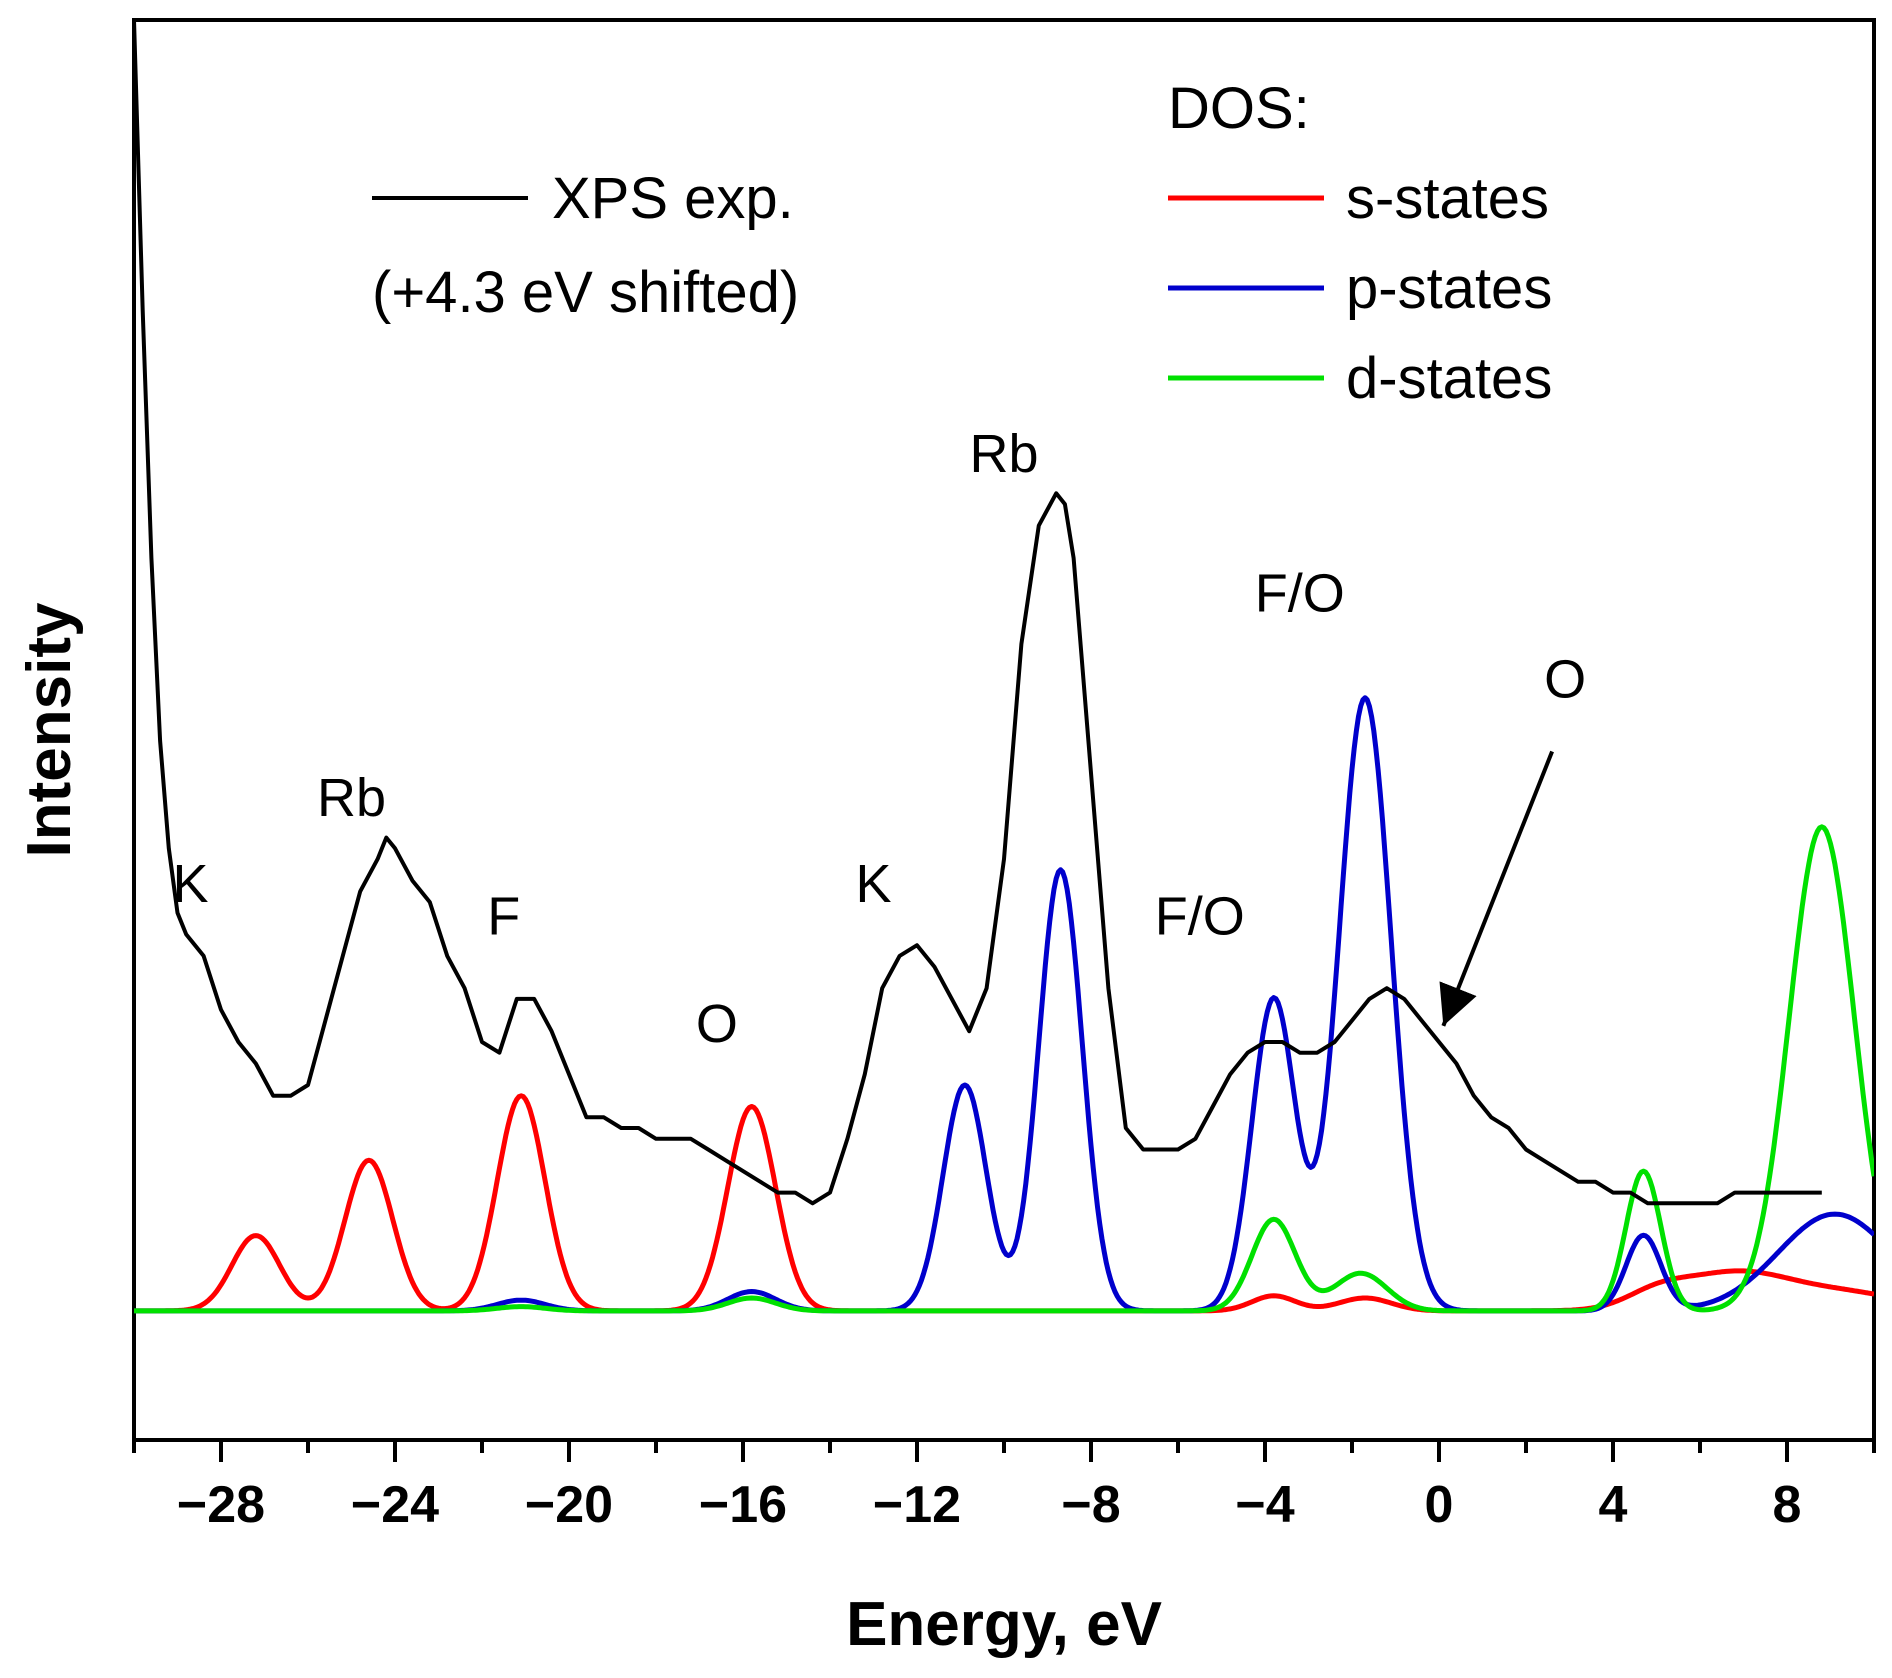  I want to click on x-axis-tick-labels: −28 −24 −20 −16 −12 −8 −4 0 4 8, so click(989, 1505).